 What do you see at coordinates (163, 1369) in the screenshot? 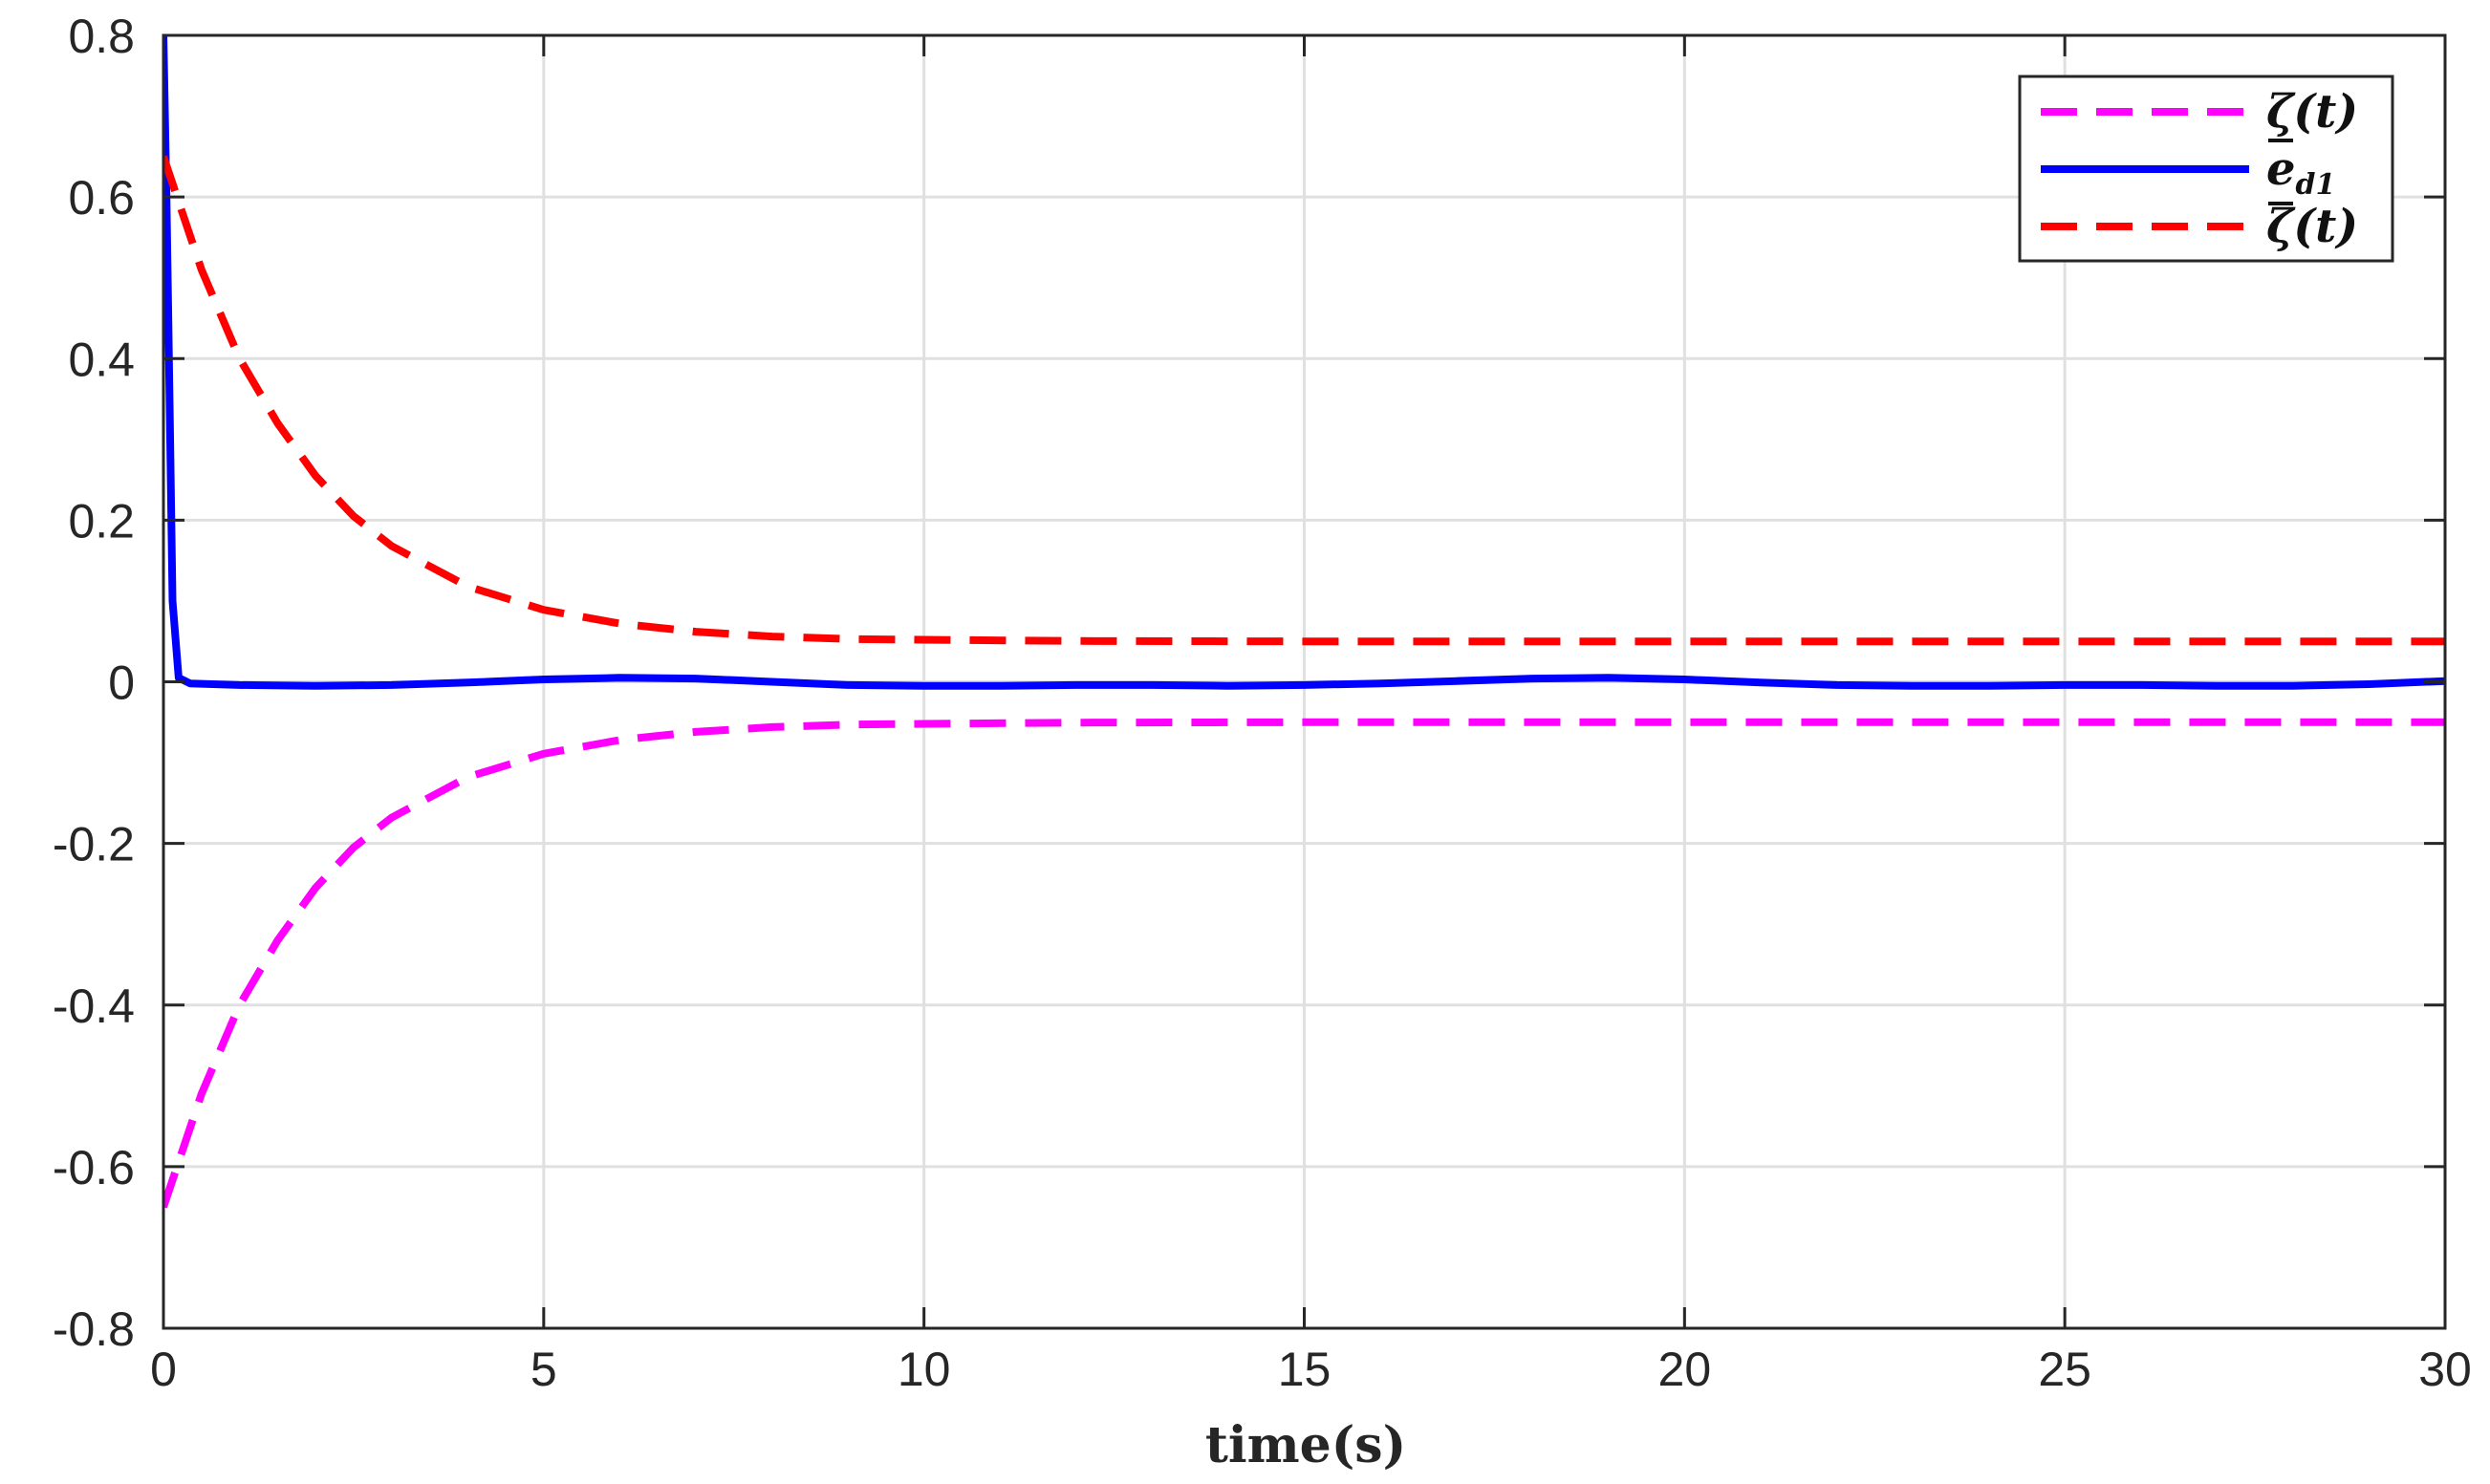
I see `x-tick-label: 0` at bounding box center [163, 1369].